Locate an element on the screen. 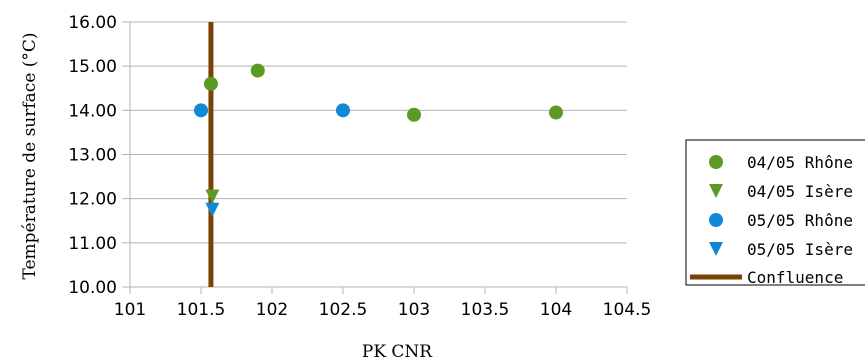 Image resolution: width=865 pixels, height=363 pixels. y-tick-label: 13.00 is located at coordinates (92, 156).